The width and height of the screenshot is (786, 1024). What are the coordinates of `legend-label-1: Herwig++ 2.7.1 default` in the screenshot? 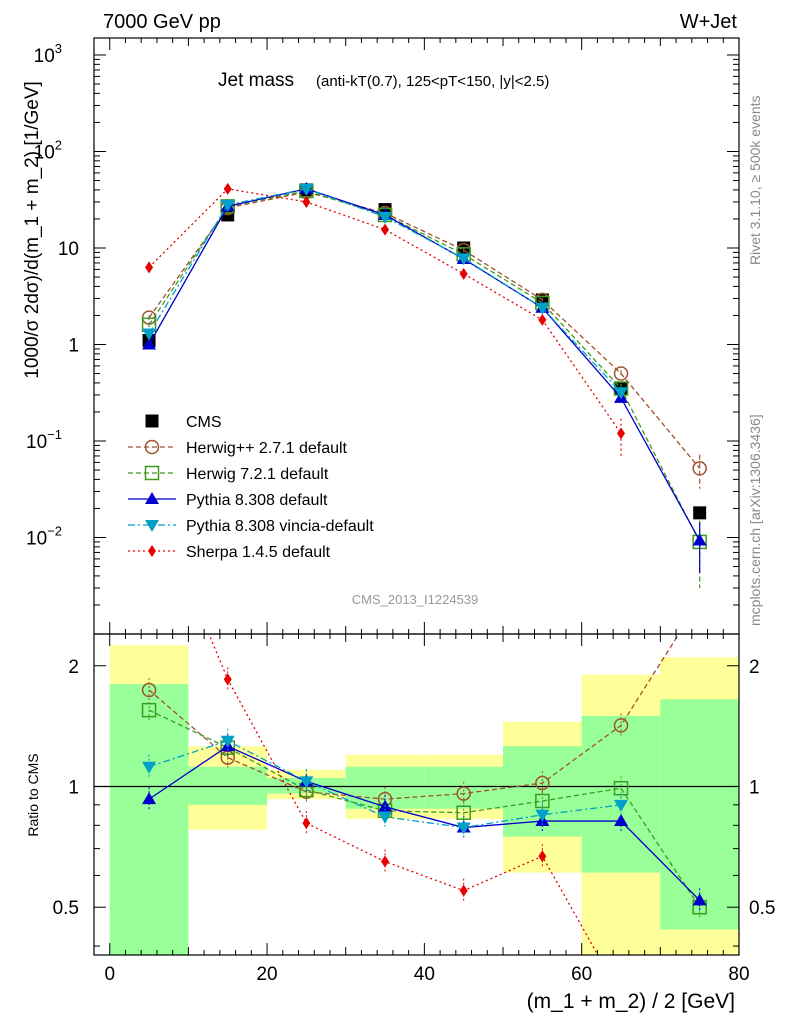 It's located at (267, 448).